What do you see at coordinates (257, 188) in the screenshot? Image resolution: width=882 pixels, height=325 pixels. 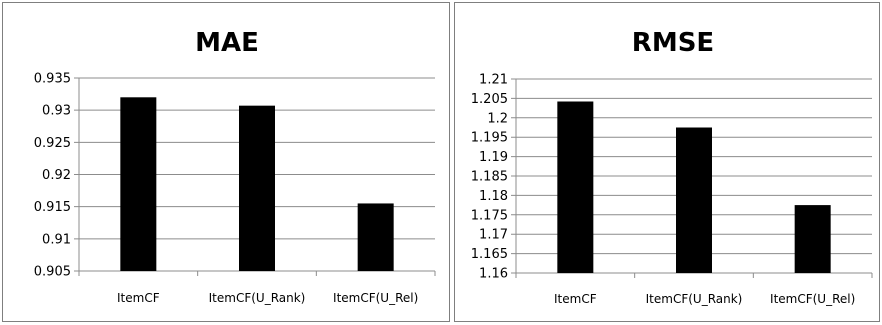 I see `mae-bar-itemcf-u-rank` at bounding box center [257, 188].